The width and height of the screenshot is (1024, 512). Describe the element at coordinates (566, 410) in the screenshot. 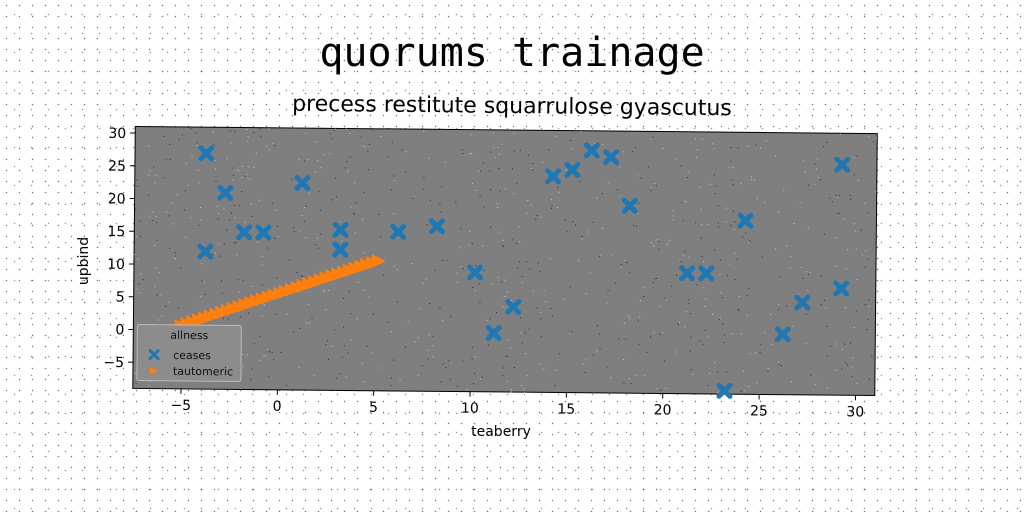

I see `x-tick-label: 15` at that location.